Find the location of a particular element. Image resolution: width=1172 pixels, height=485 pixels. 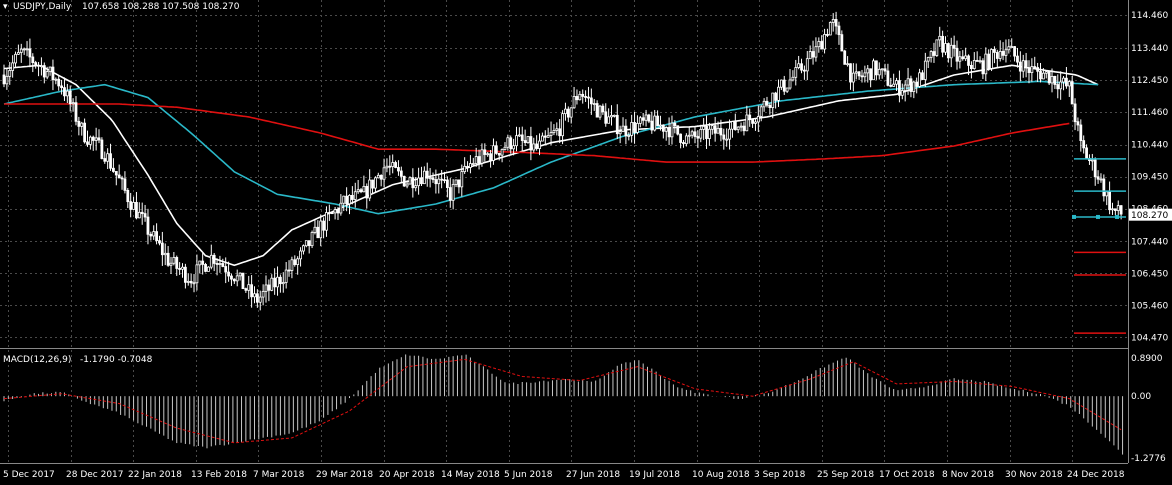

macd-tick-label: -1.2776 is located at coordinates (1148, 459).